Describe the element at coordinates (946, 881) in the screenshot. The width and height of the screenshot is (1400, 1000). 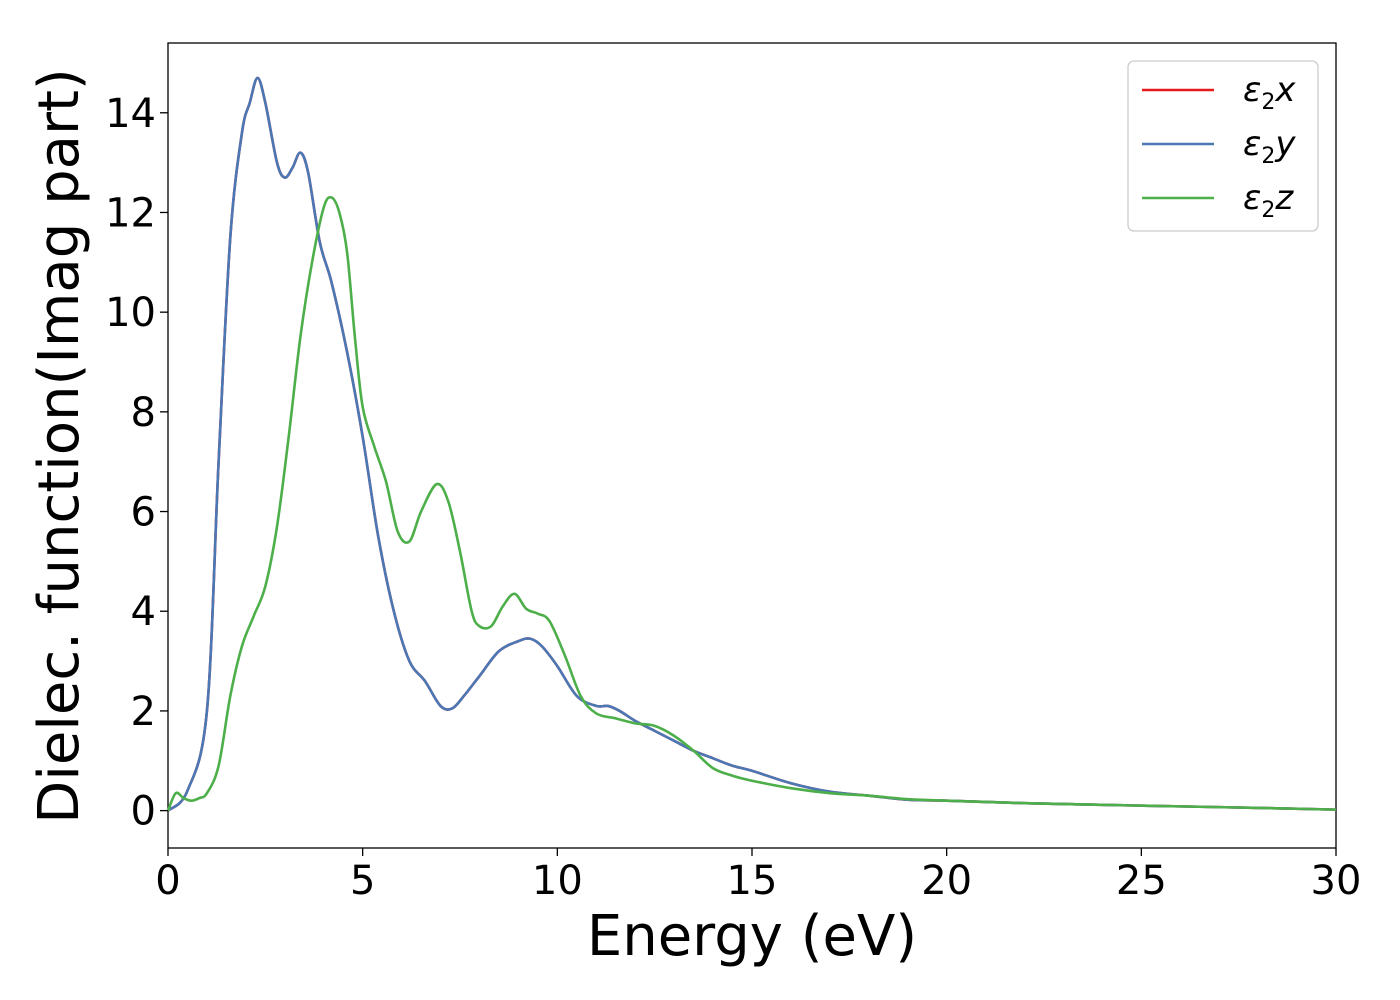
I see `x-tick-label: 20` at that location.